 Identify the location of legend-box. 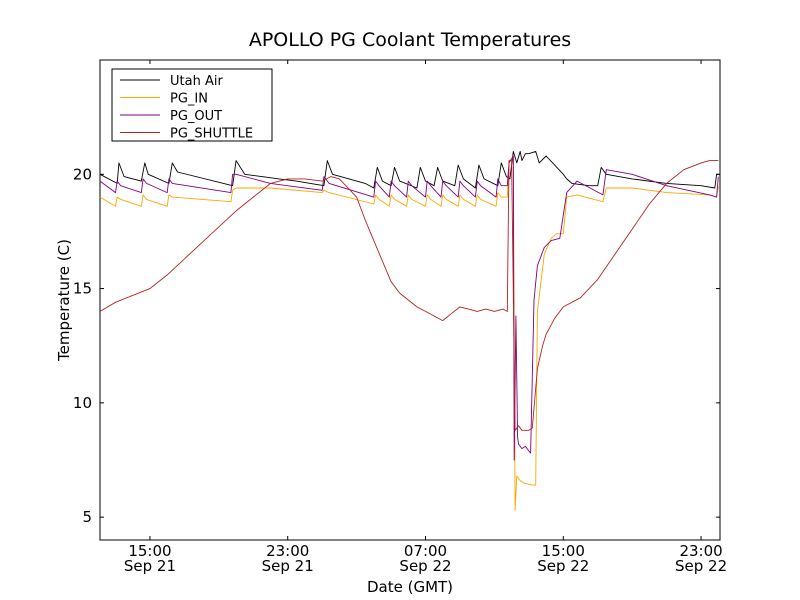
(192, 105).